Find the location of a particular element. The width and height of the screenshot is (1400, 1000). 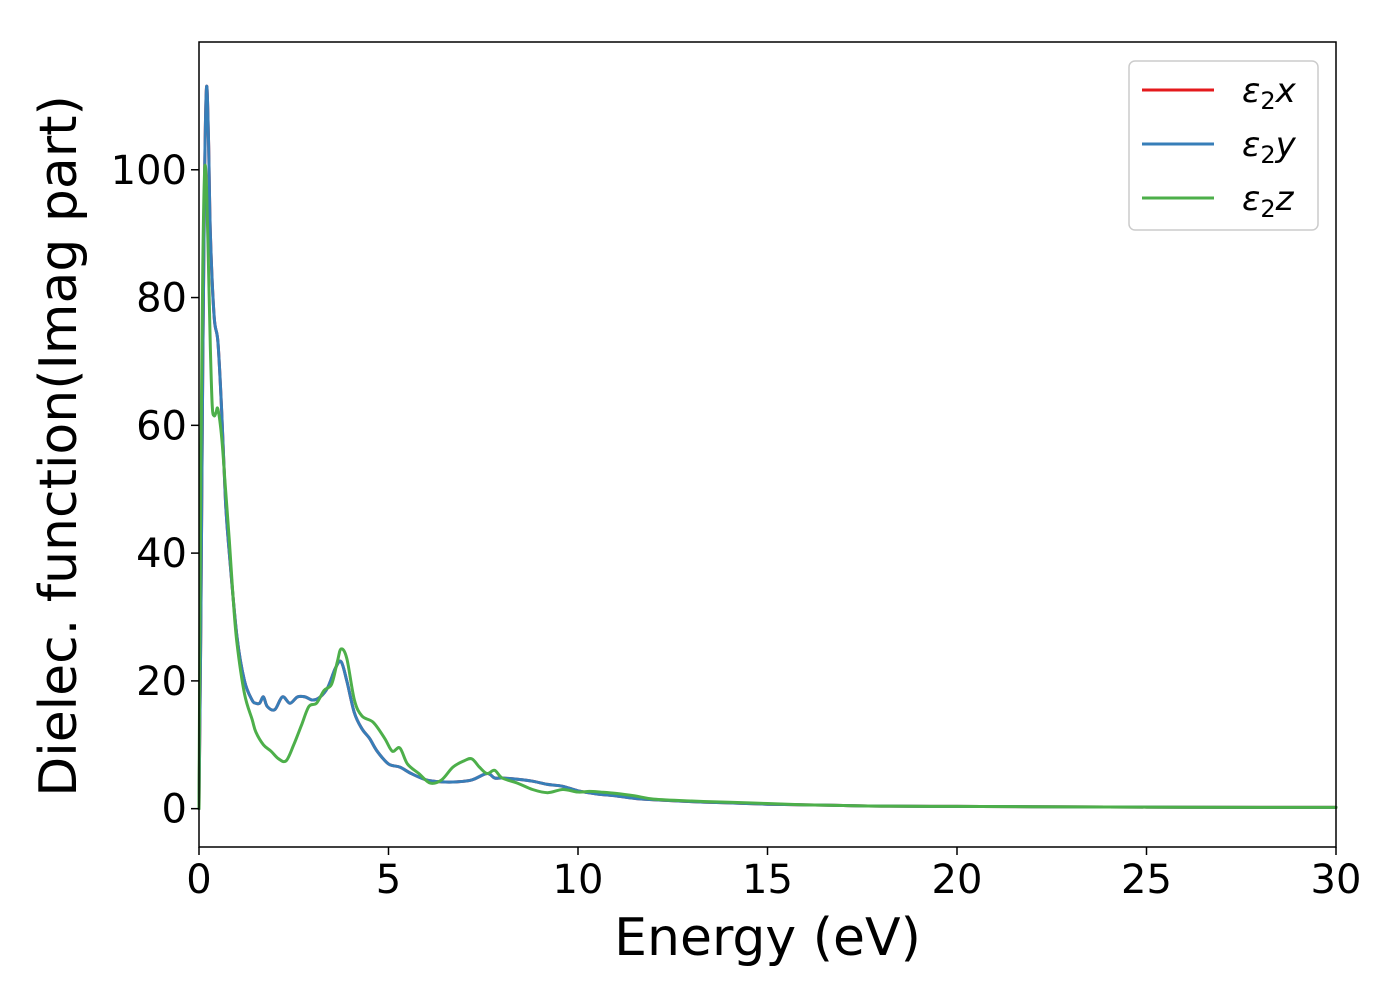

y-tick-label: 100 is located at coordinates (149, 171).